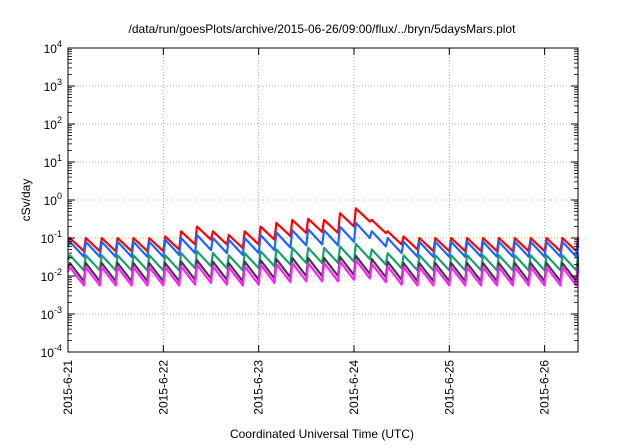 This screenshot has width=640, height=448. I want to click on y-tick-label: 10⁻¹, so click(51, 237).